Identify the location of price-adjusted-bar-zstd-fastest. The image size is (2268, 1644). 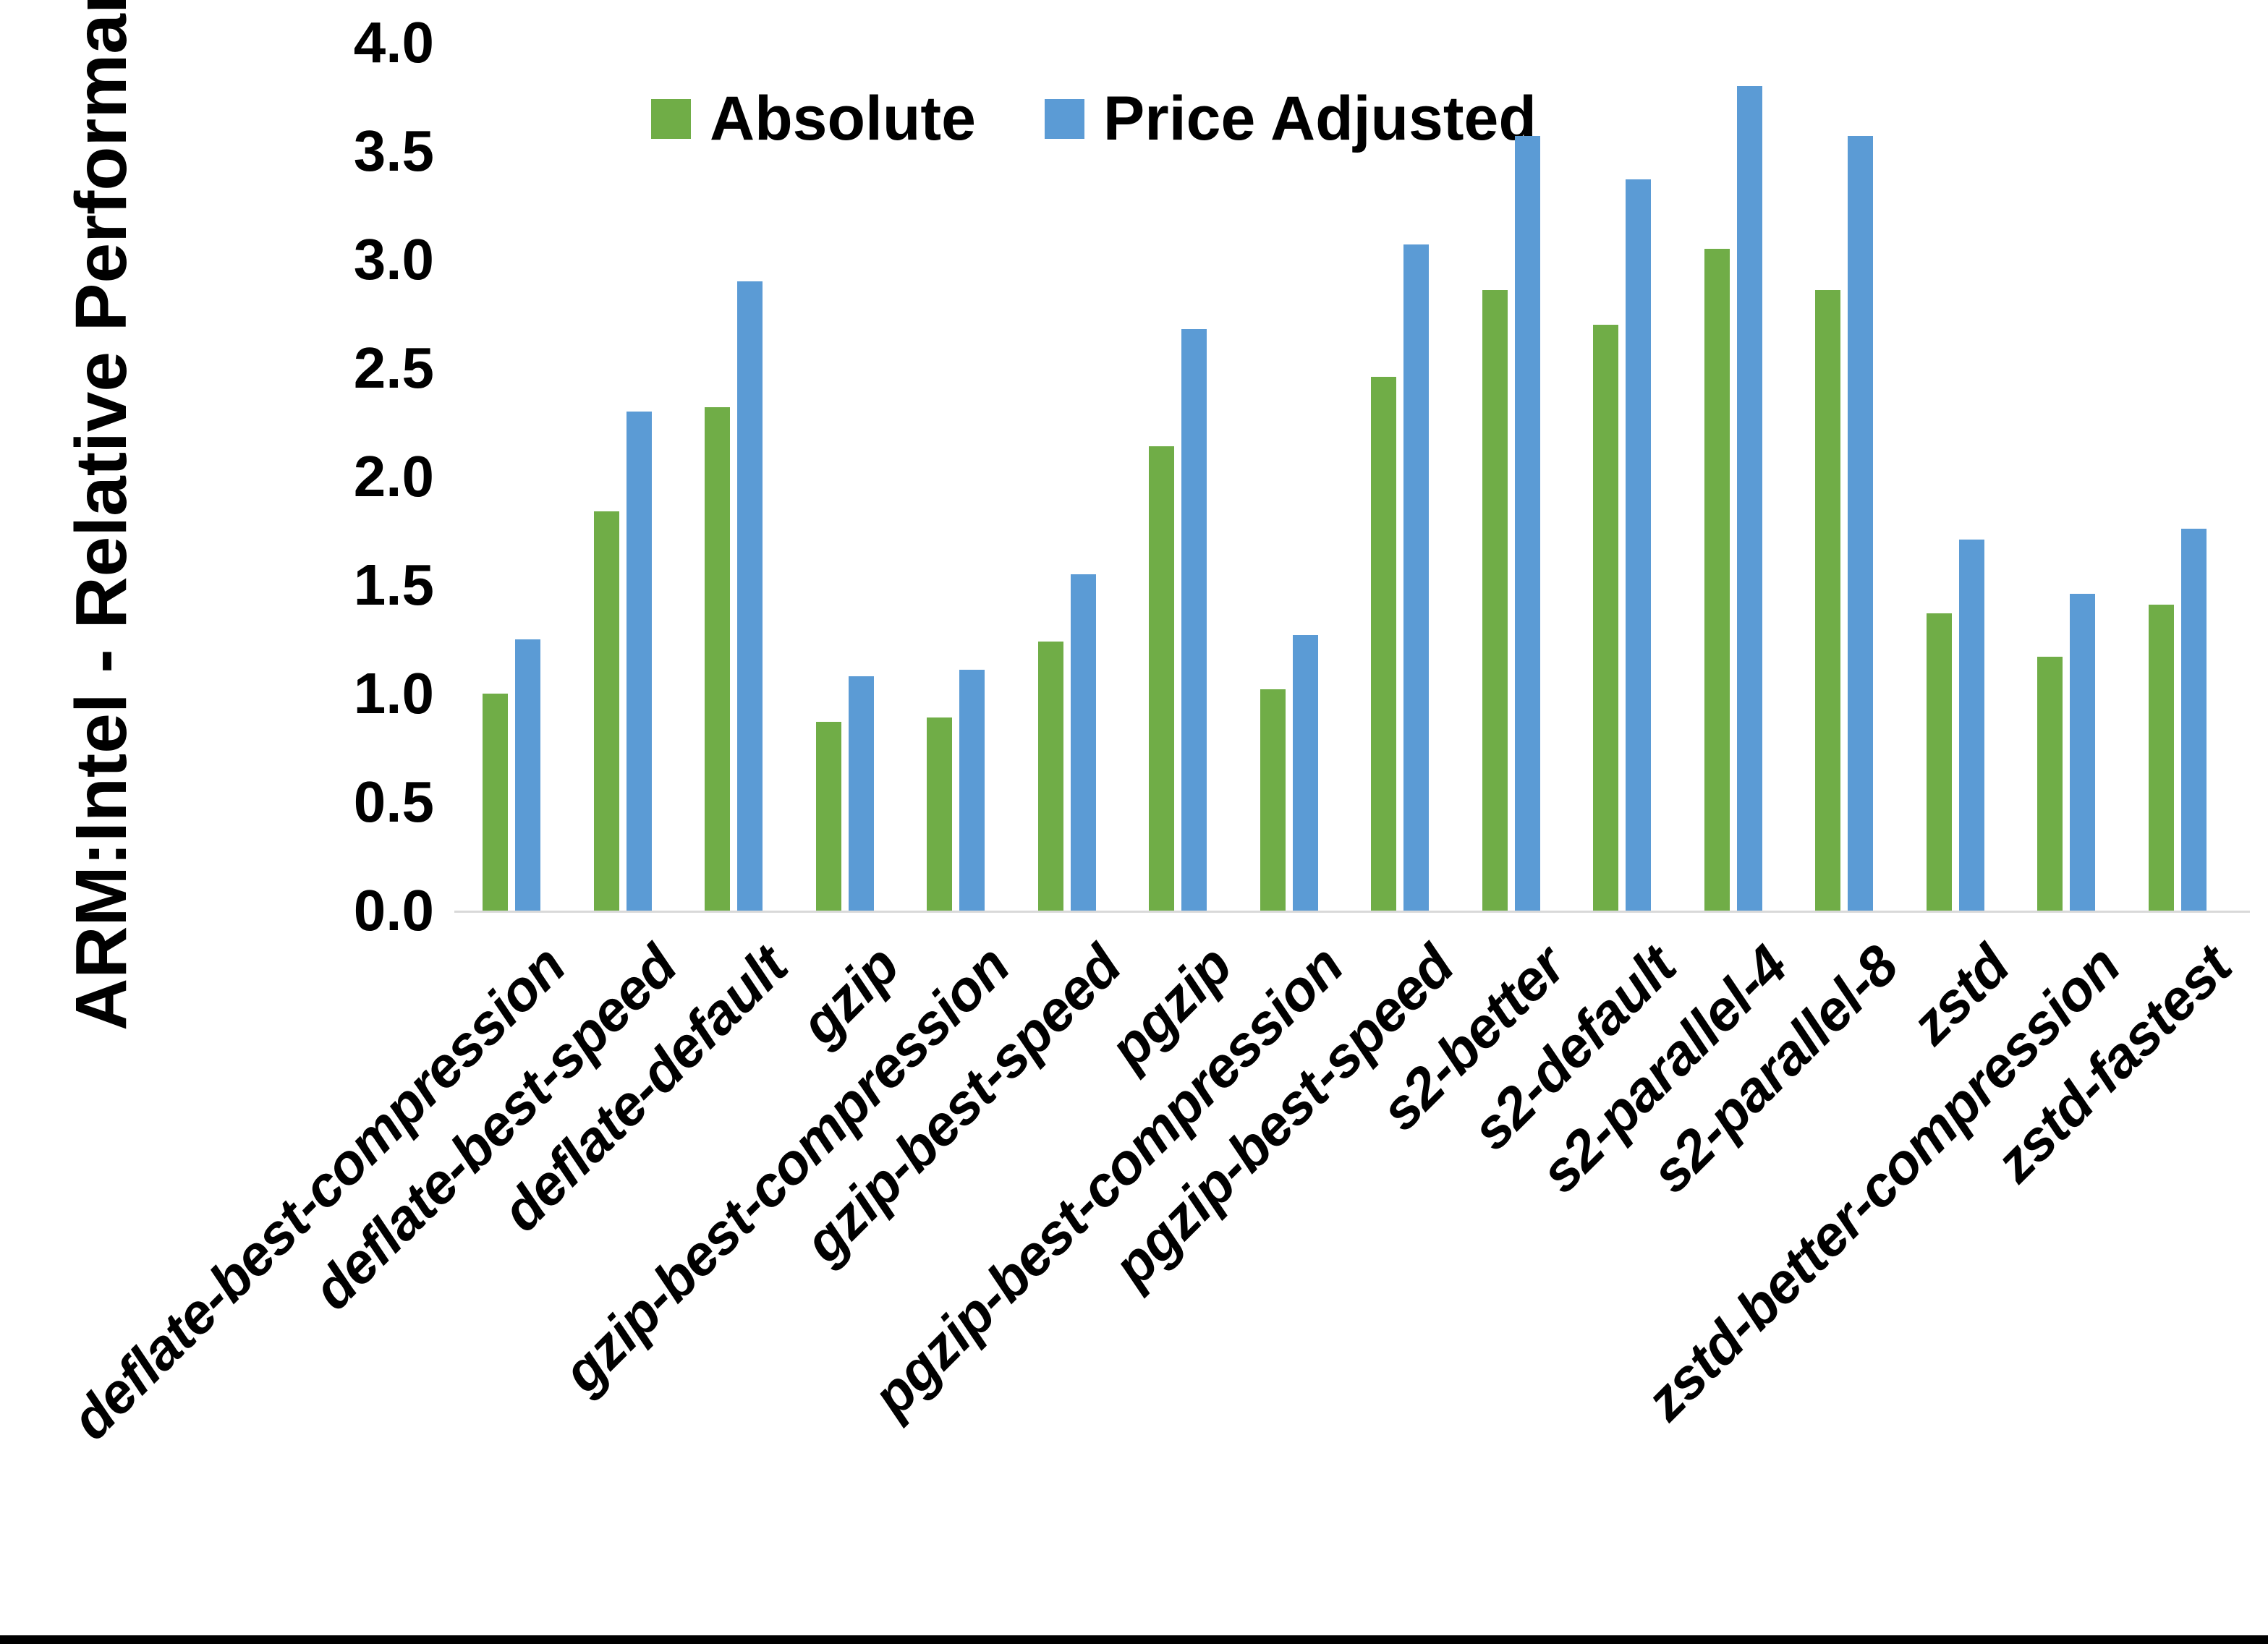
(2193, 720).